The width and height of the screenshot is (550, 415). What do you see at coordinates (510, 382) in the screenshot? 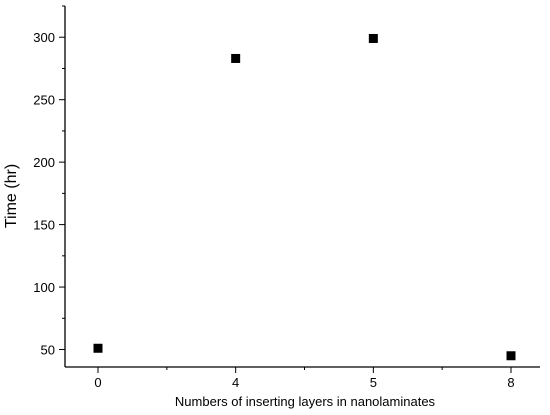
I see `x-tick-label: 8` at bounding box center [510, 382].